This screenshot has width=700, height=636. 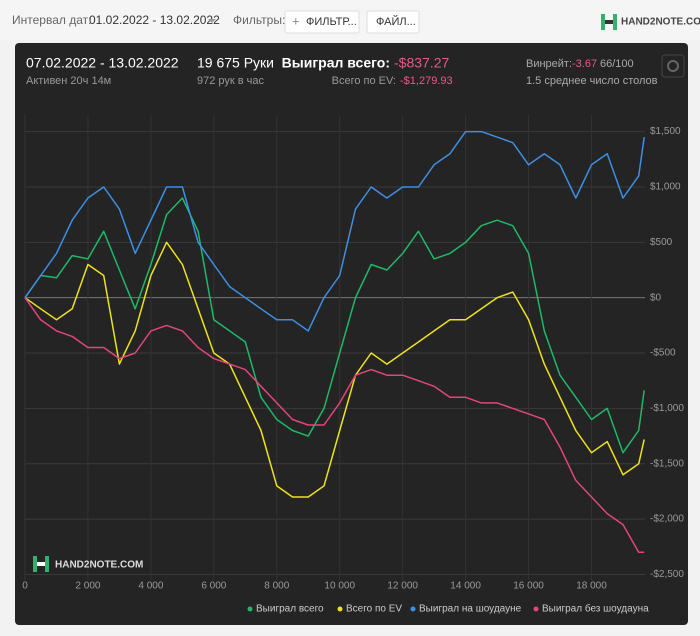 I want to click on x-tick-label: 18 000, so click(x=591, y=586).